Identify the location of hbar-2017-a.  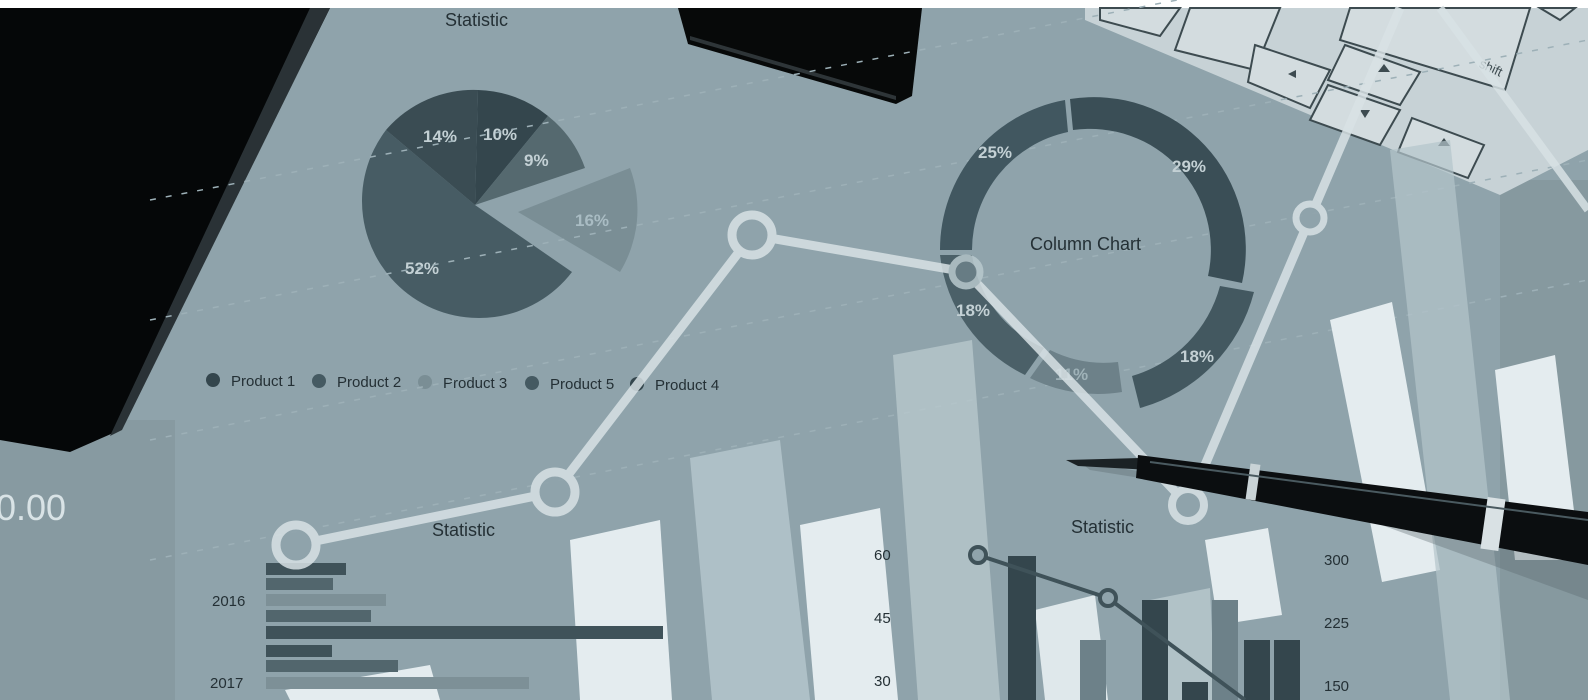
(299, 651).